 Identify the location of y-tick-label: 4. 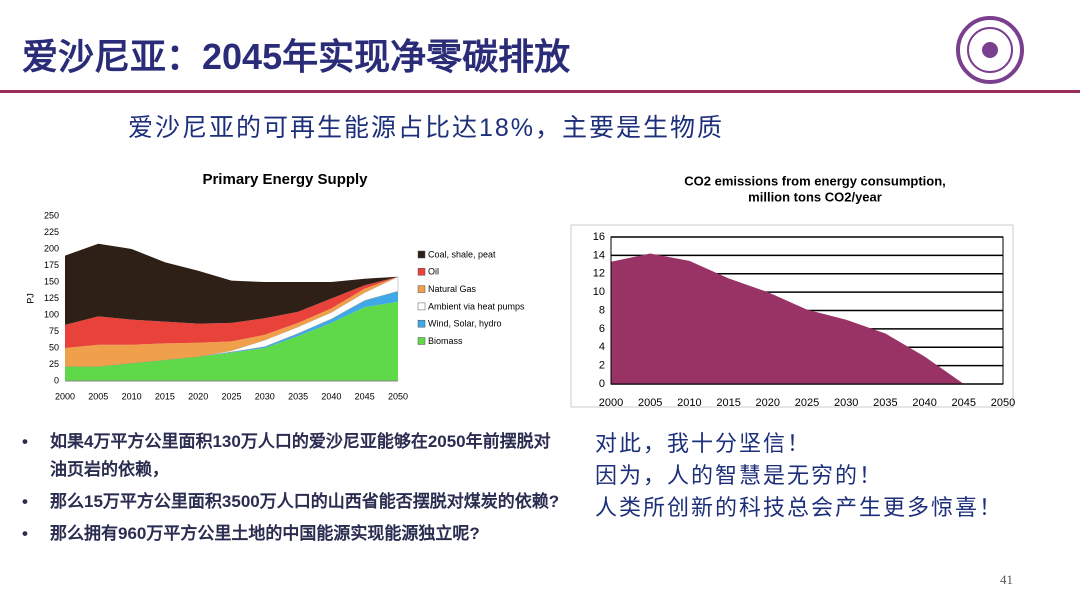
(602, 347).